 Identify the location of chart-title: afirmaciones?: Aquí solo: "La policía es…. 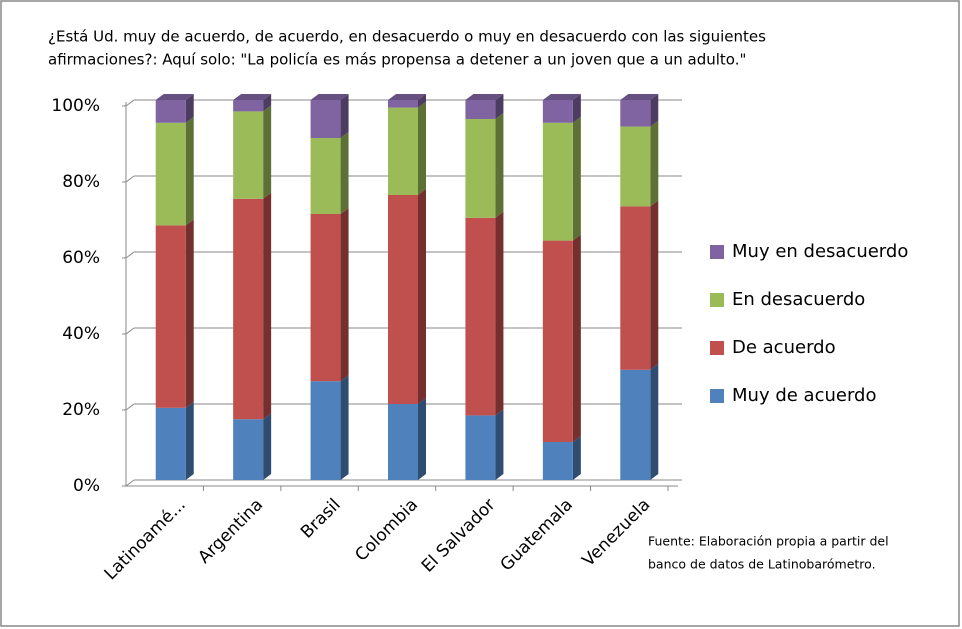
(397, 60).